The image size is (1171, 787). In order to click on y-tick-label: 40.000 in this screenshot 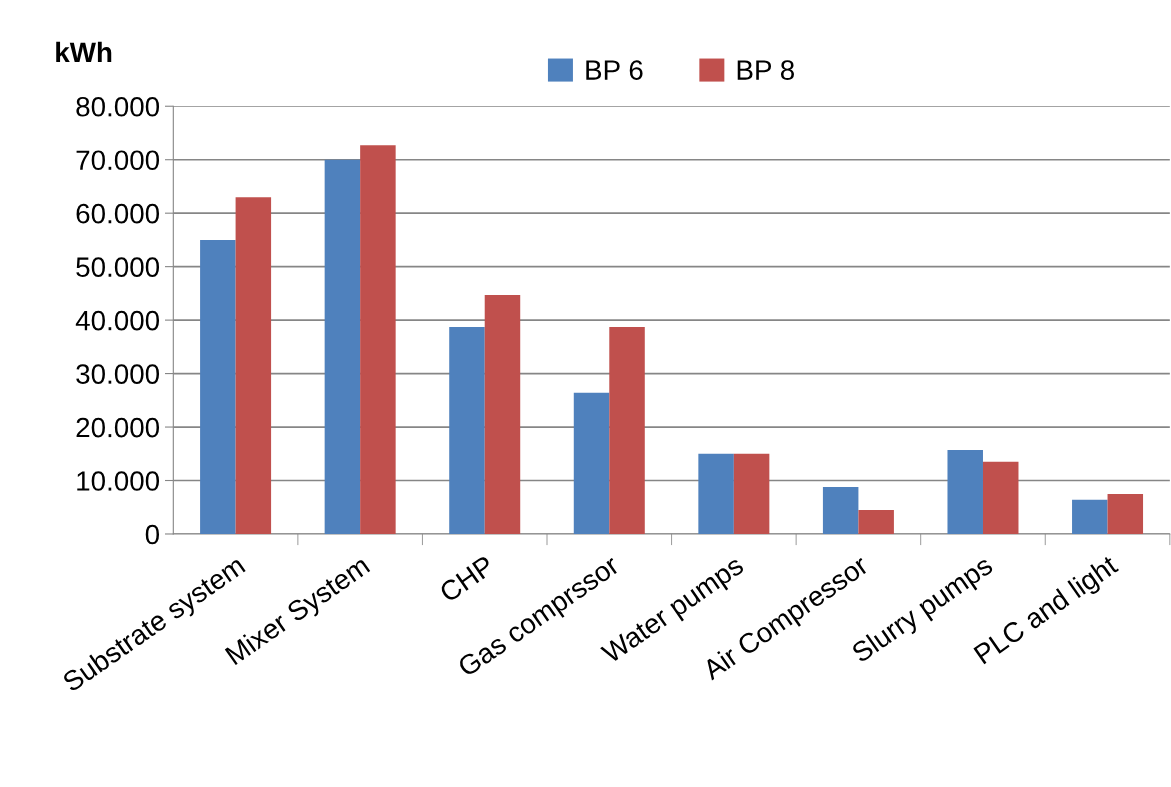, I will do `click(117, 320)`.